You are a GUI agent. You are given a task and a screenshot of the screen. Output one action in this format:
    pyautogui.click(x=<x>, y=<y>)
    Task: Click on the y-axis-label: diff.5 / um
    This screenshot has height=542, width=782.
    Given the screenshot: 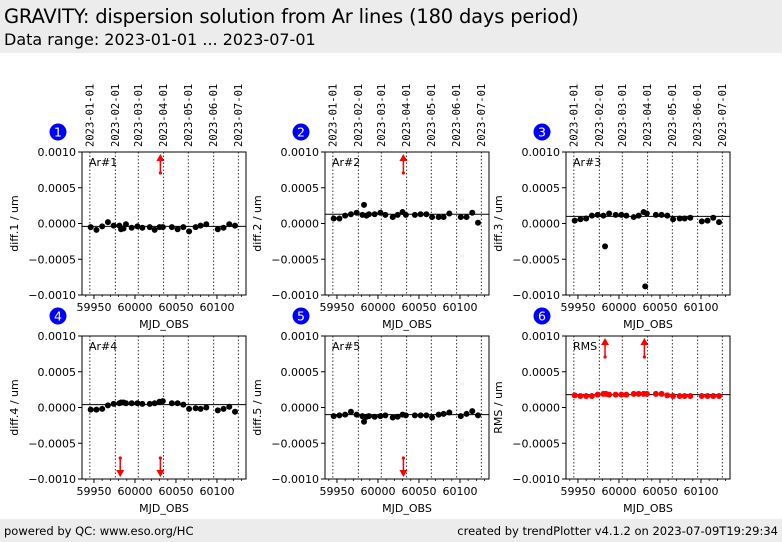 What is the action you would take?
    pyautogui.click(x=257, y=407)
    